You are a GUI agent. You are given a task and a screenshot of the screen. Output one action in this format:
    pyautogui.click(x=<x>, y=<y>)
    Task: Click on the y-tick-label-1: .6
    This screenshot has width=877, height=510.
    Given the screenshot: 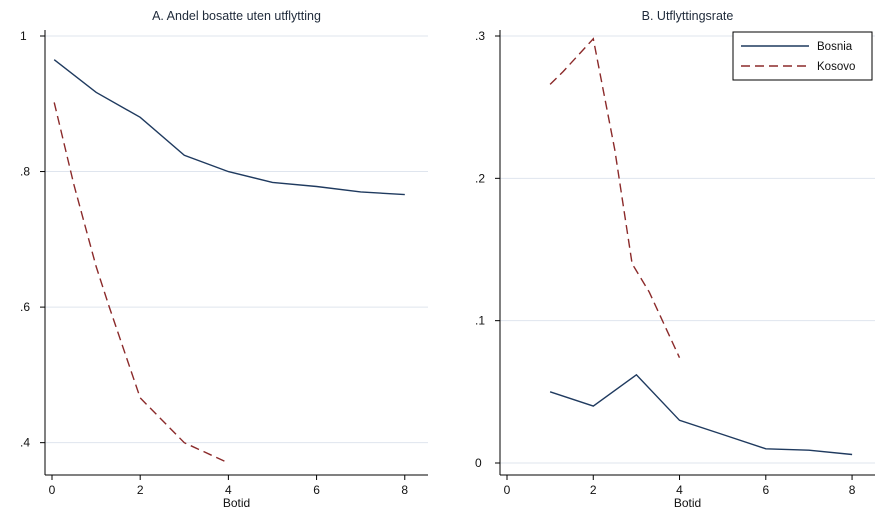 What is the action you would take?
    pyautogui.click(x=25, y=307)
    